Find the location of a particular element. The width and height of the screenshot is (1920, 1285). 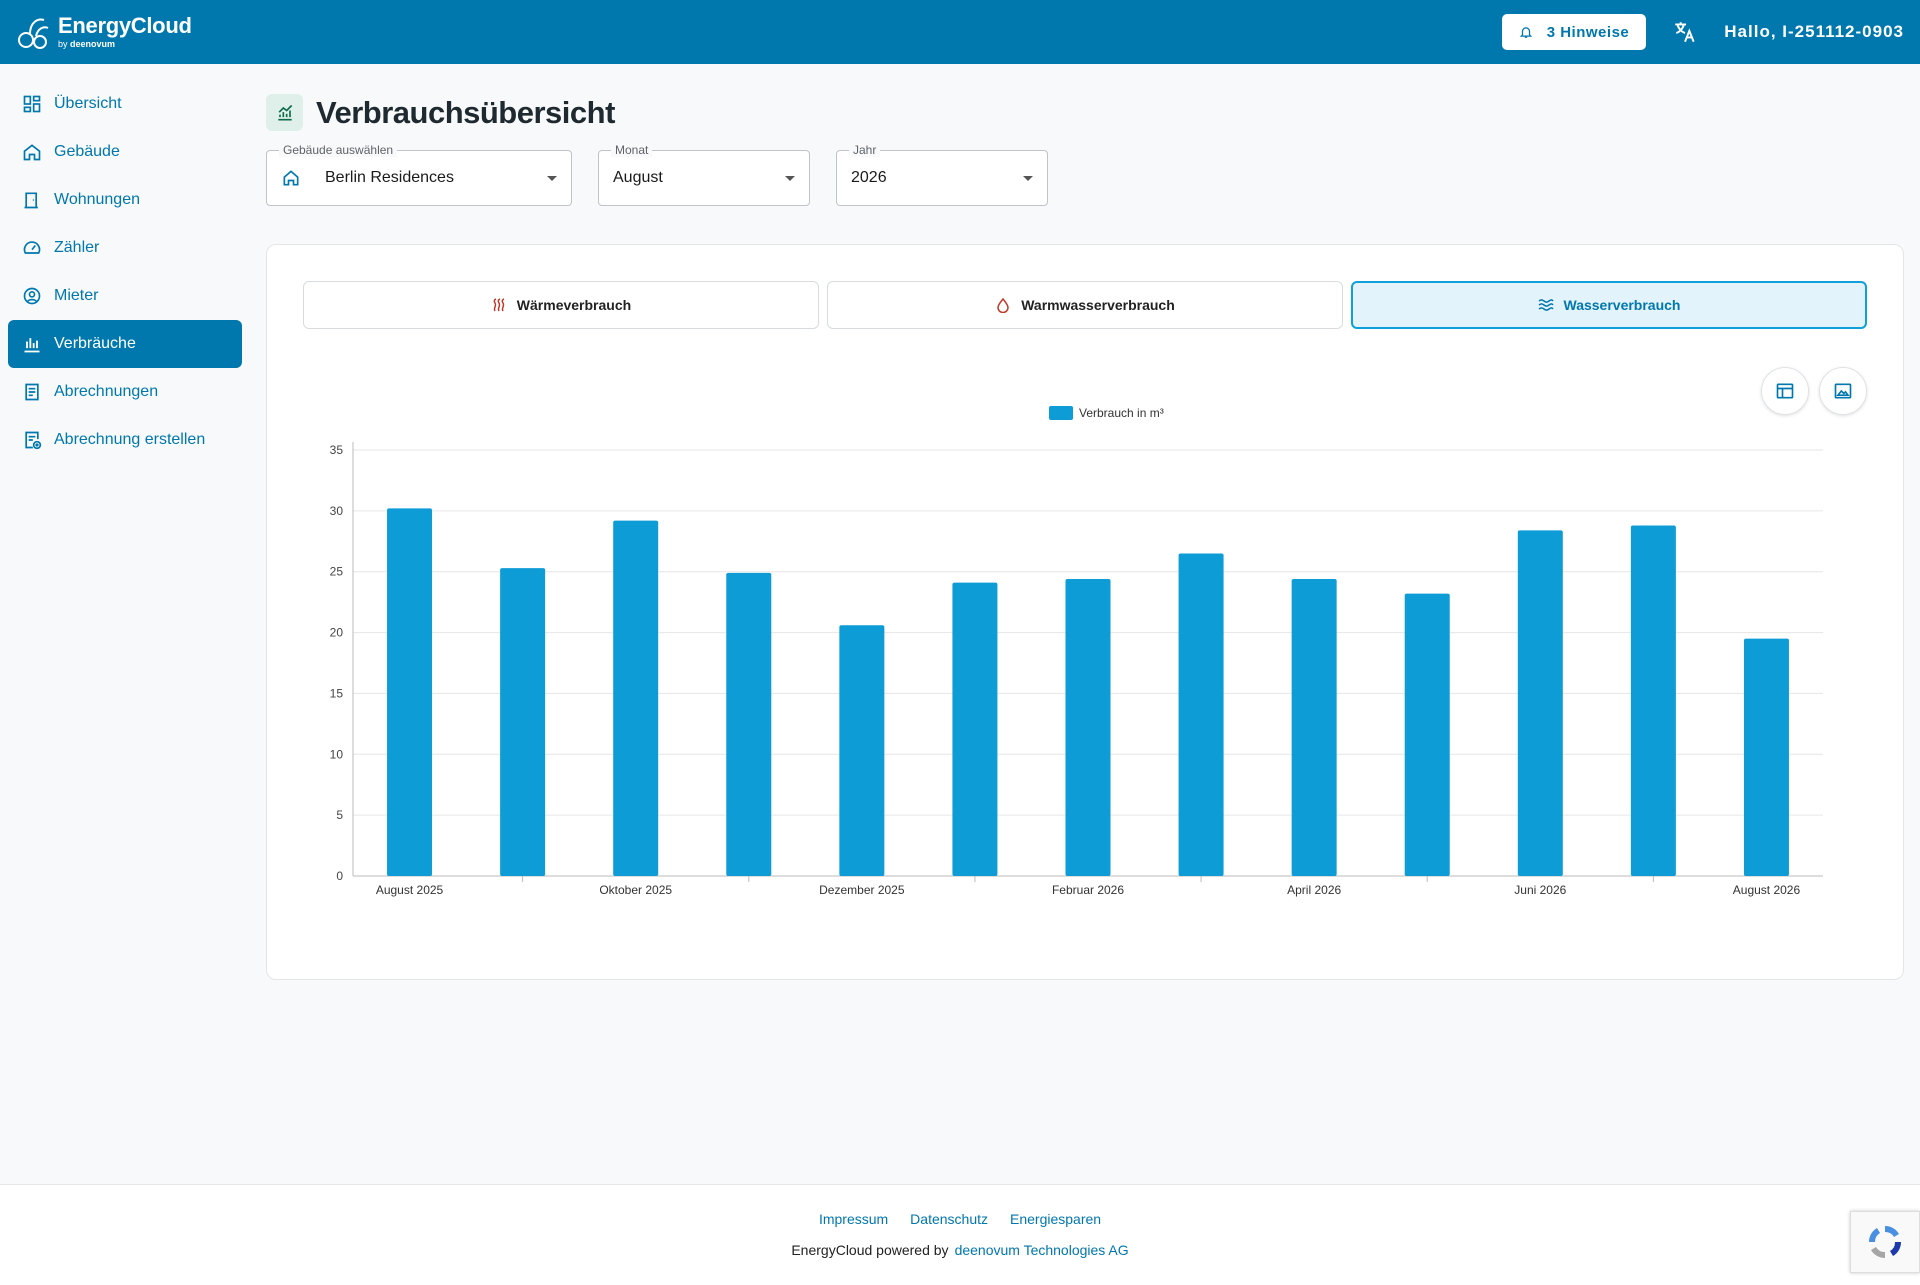

building-select-label: Gebäude auswählen is located at coordinates (338, 150).